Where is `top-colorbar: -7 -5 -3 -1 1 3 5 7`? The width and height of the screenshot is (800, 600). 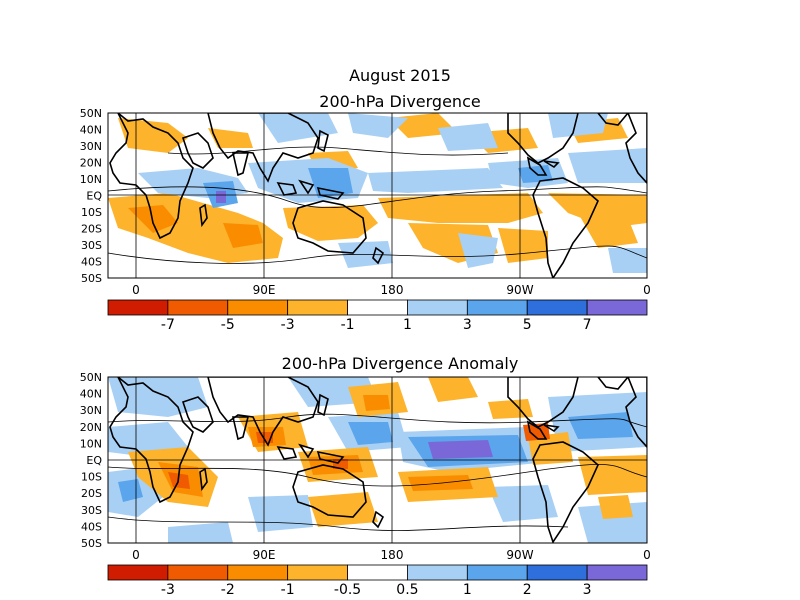
top-colorbar: -7 -5 -3 -1 1 3 5 7 is located at coordinates (377, 316).